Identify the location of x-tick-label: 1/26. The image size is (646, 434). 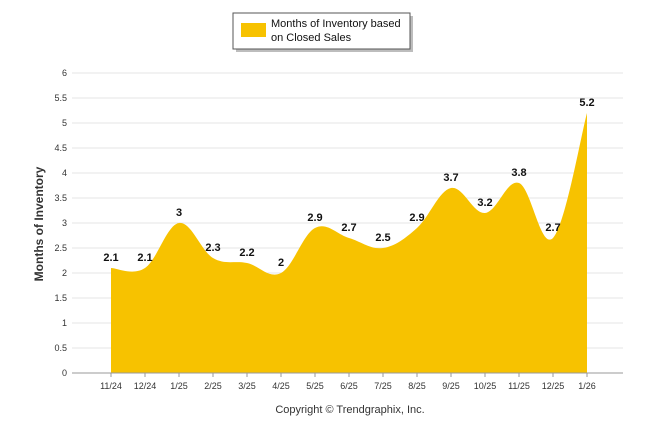
(587, 386).